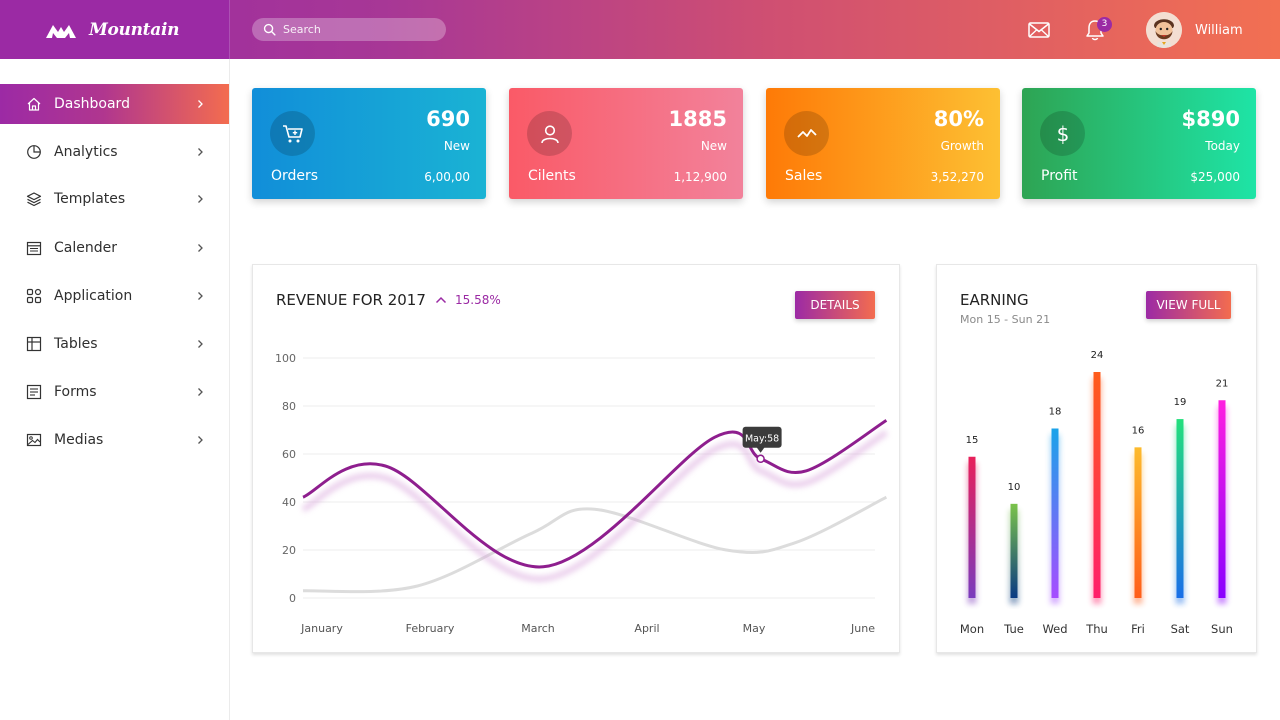 The image size is (1280, 720). What do you see at coordinates (552, 176) in the screenshot?
I see `clients-label: Cilents` at bounding box center [552, 176].